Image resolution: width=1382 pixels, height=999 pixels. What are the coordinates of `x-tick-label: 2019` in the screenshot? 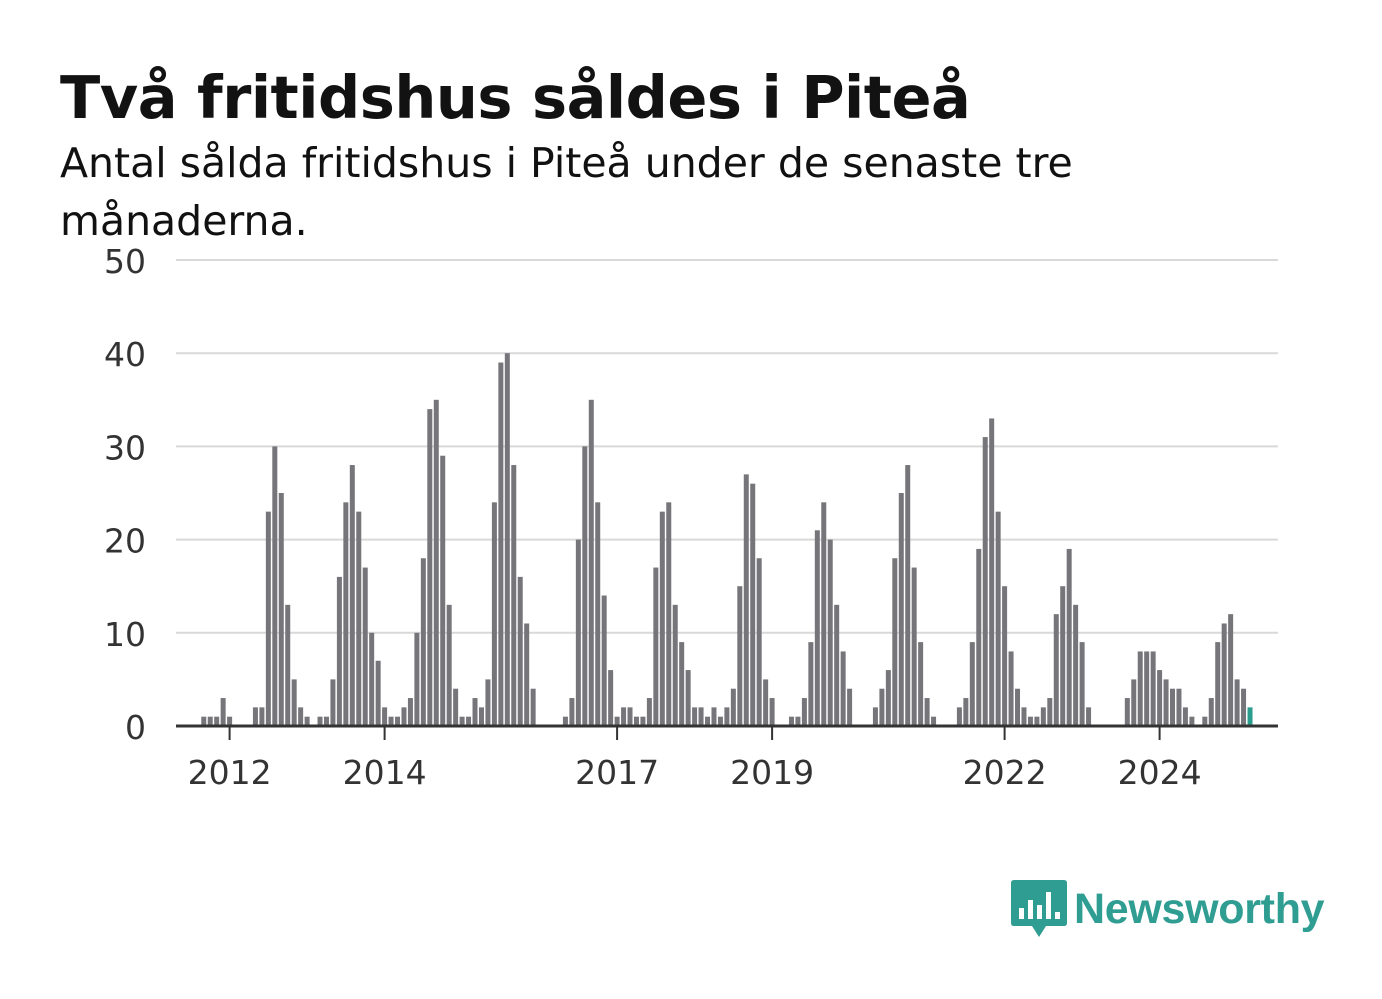 It's located at (772, 772).